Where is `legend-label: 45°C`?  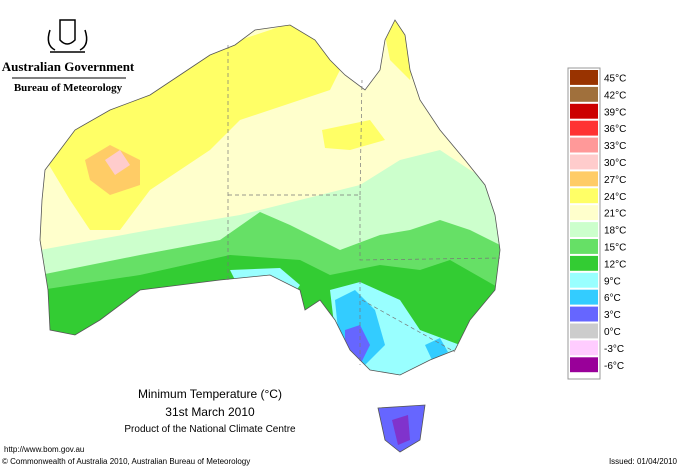
legend-label: 45°C is located at coordinates (615, 78).